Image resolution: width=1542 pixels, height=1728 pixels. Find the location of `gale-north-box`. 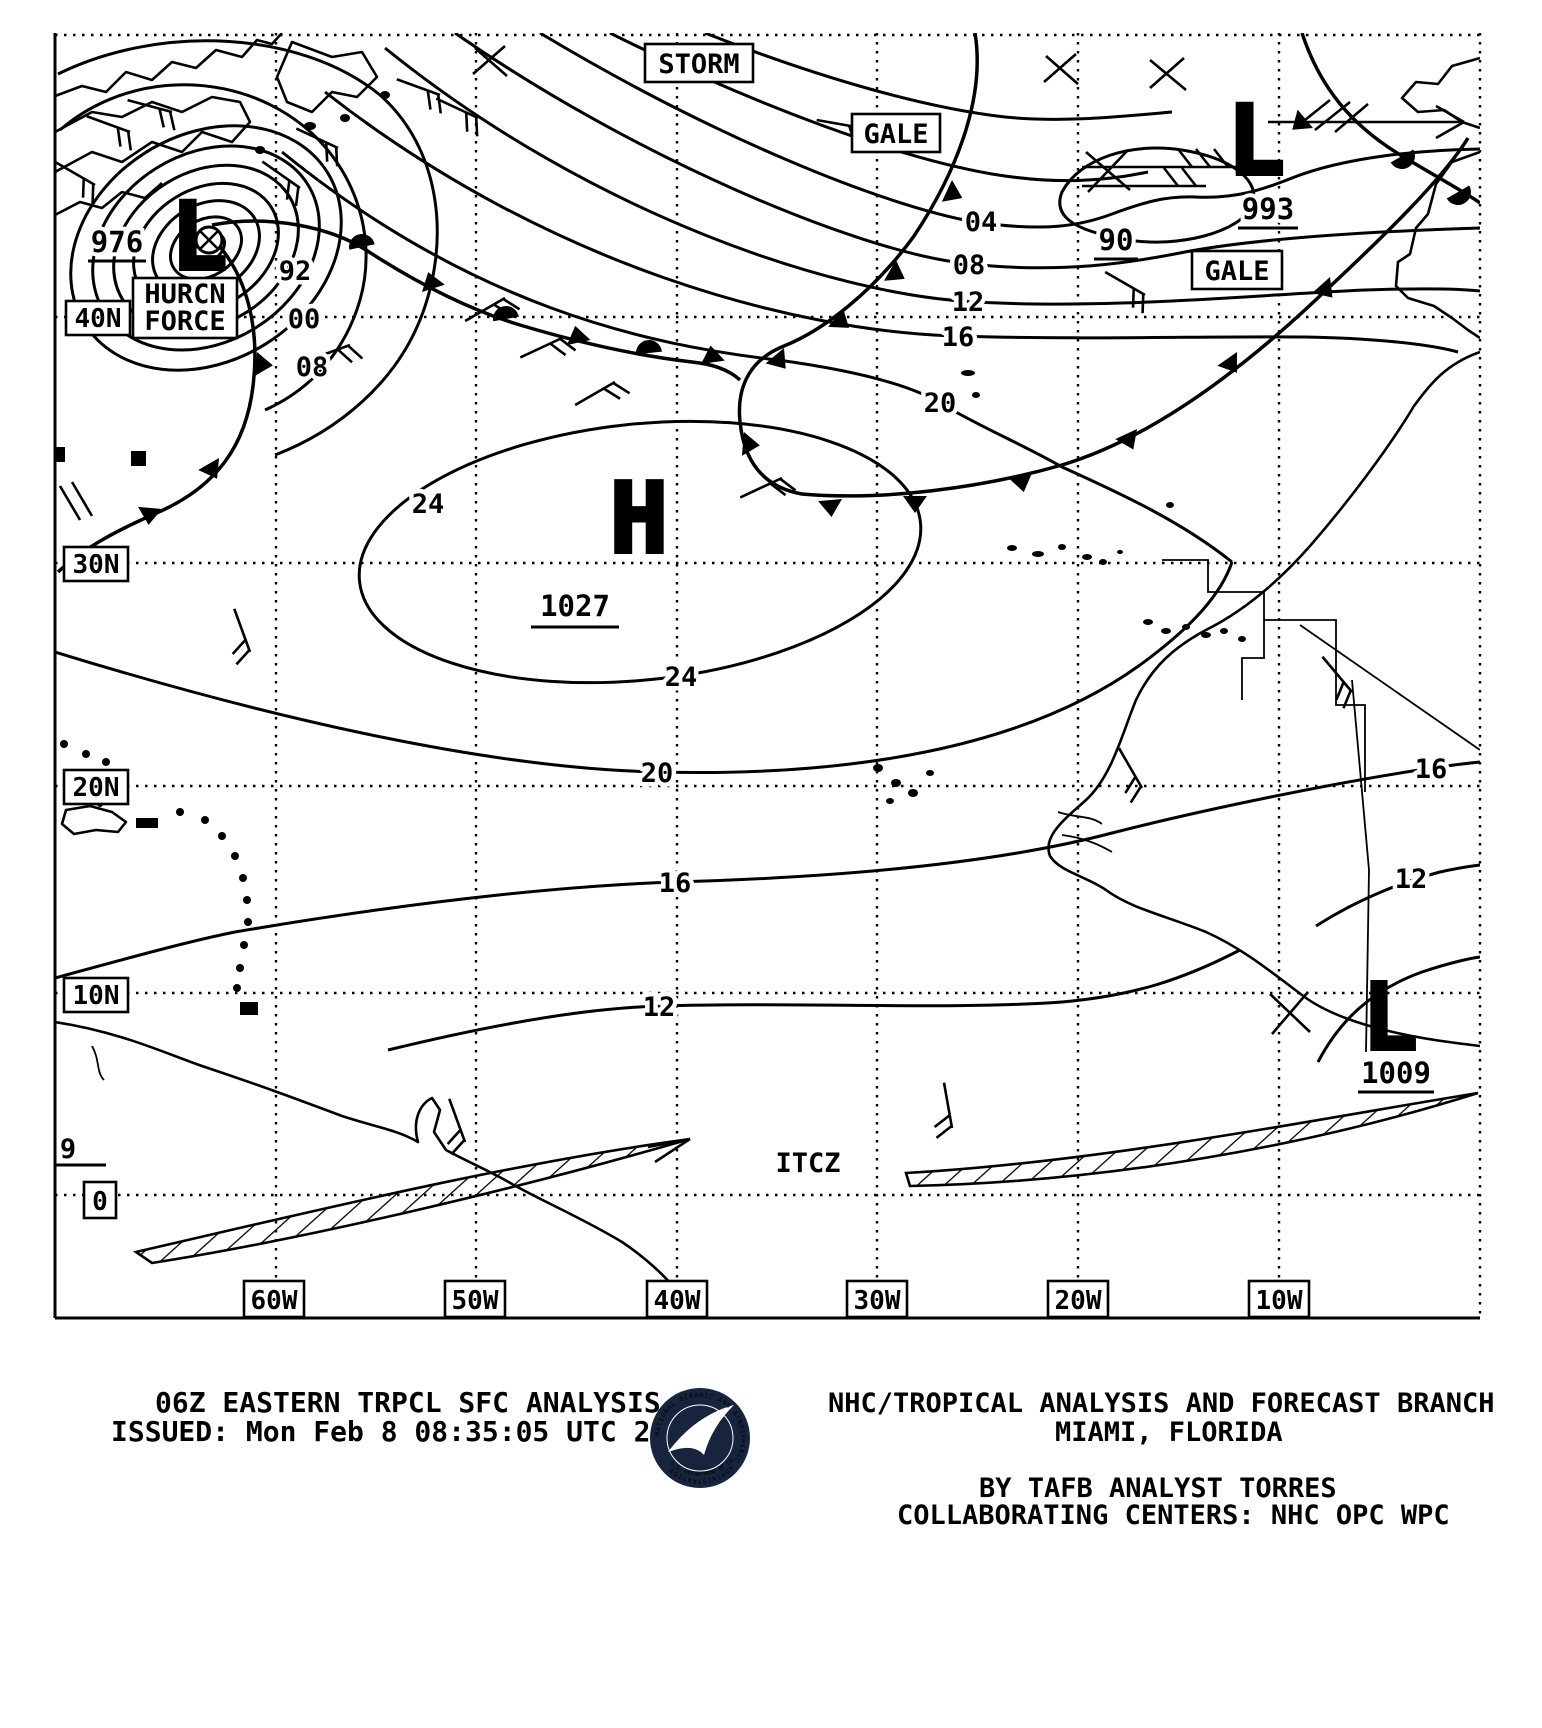

gale-north-box is located at coordinates (896, 133).